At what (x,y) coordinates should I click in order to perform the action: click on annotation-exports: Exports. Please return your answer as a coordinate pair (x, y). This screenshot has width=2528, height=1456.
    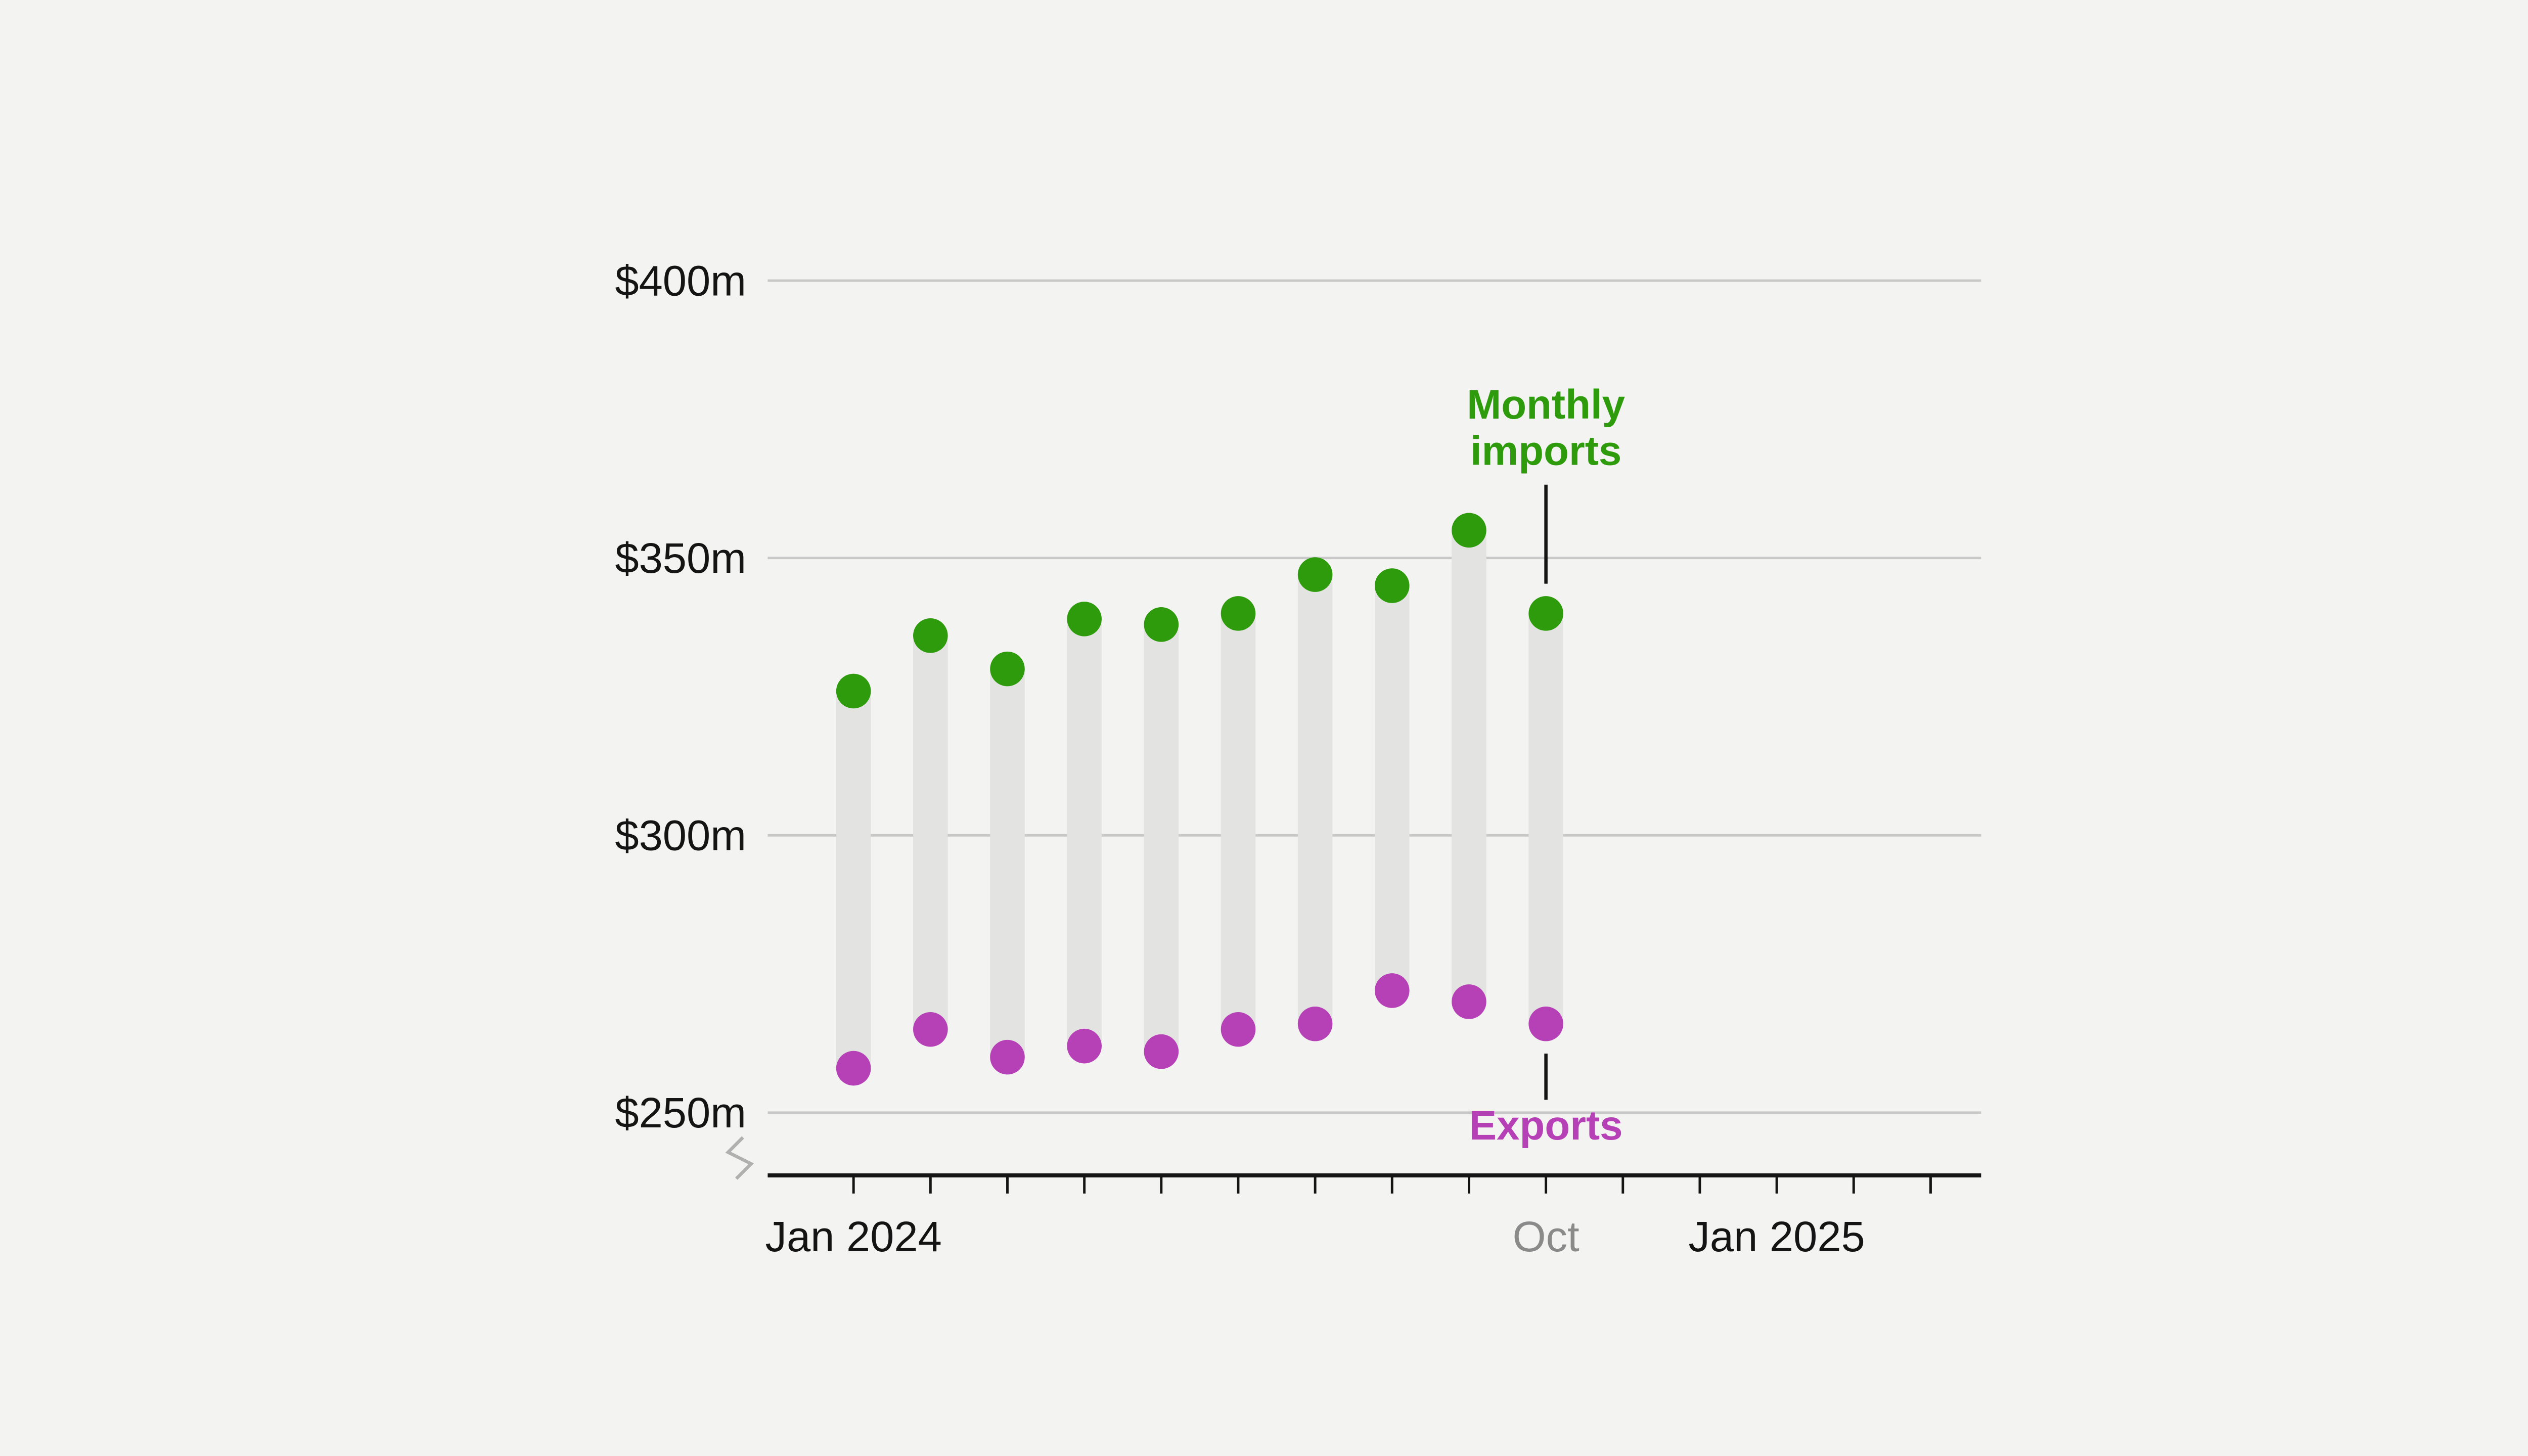
    Looking at the image, I should click on (1546, 1101).